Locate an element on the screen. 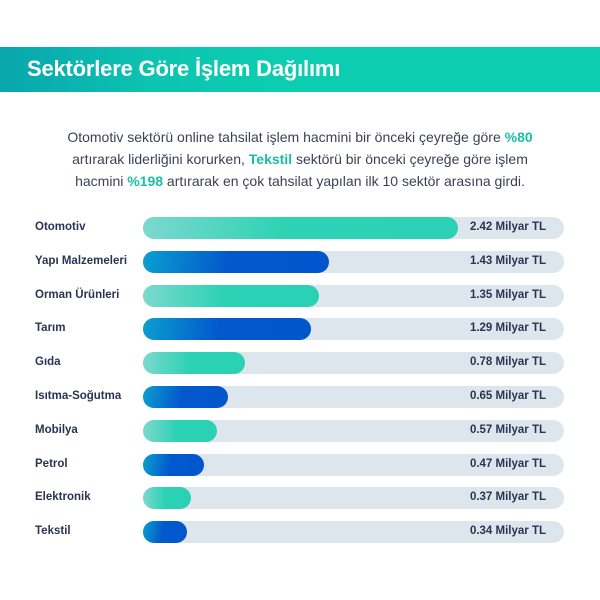  bar-value-label: 0.78 Milyar TL is located at coordinates (507, 362).